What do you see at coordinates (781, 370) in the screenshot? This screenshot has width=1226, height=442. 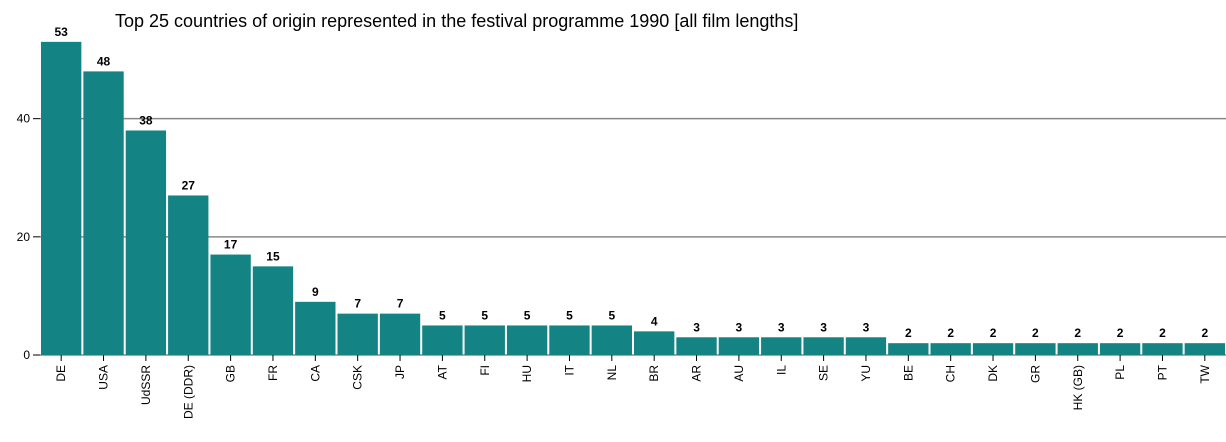 I see `x-tick-label: IL` at bounding box center [781, 370].